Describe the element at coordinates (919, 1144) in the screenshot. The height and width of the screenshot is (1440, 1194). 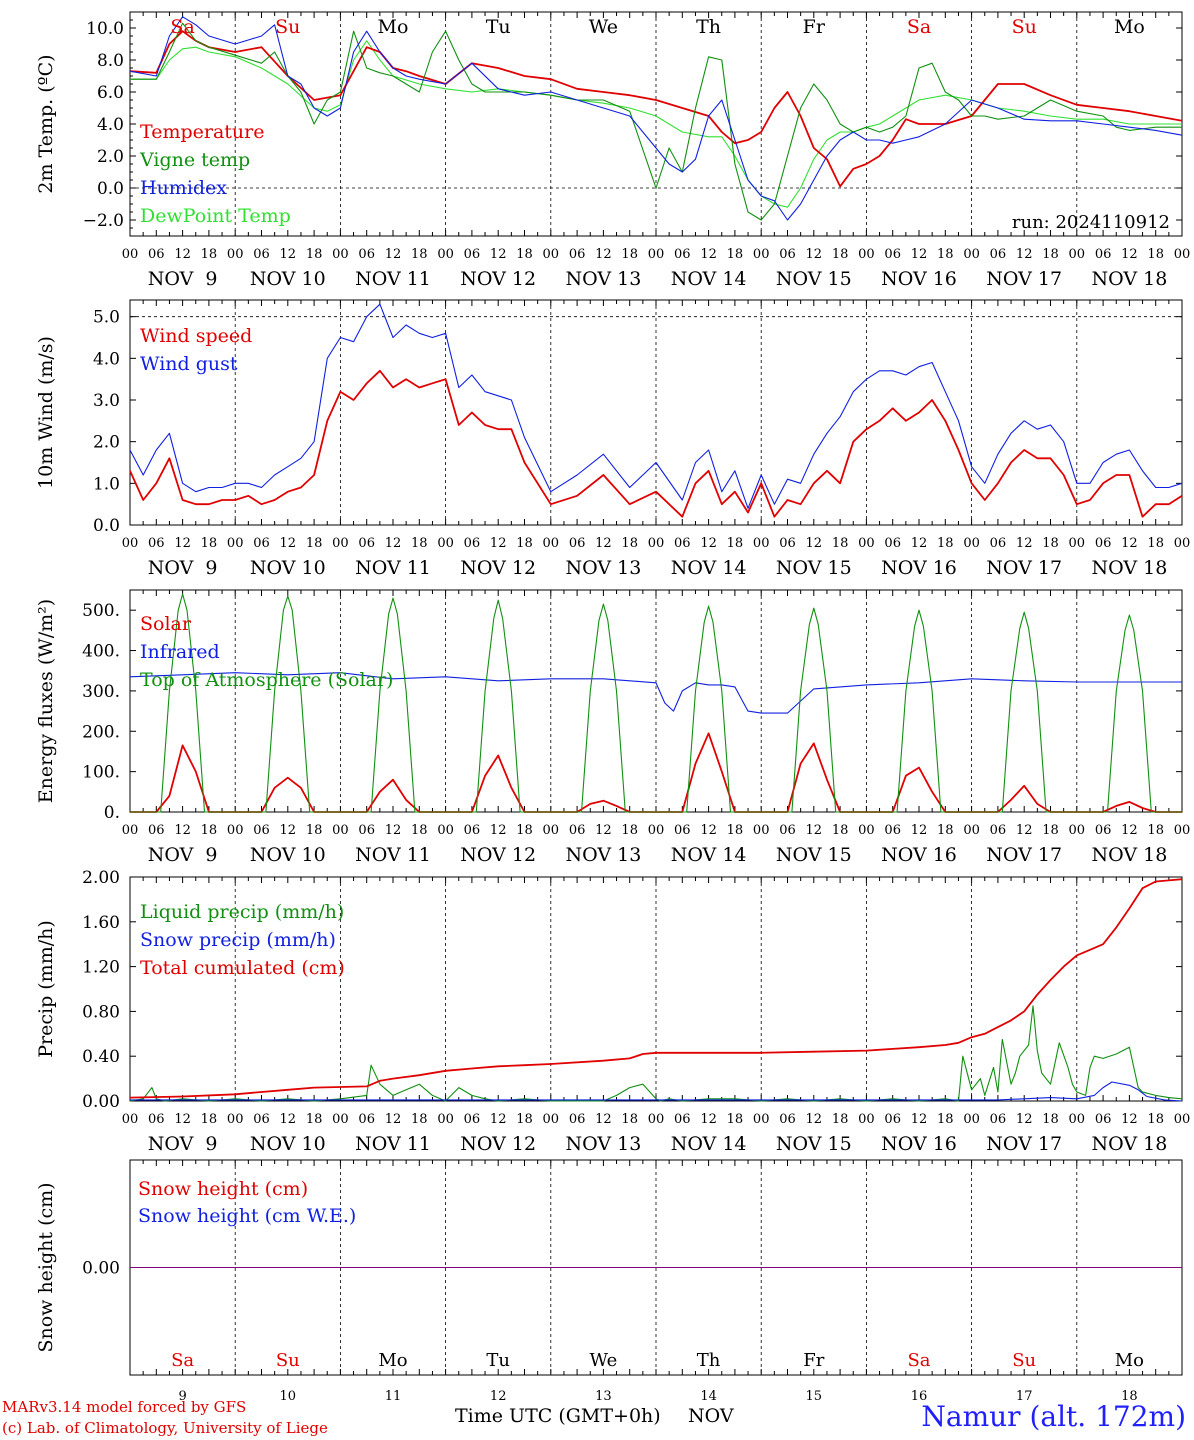
I see `date-label: NOV 16` at that location.